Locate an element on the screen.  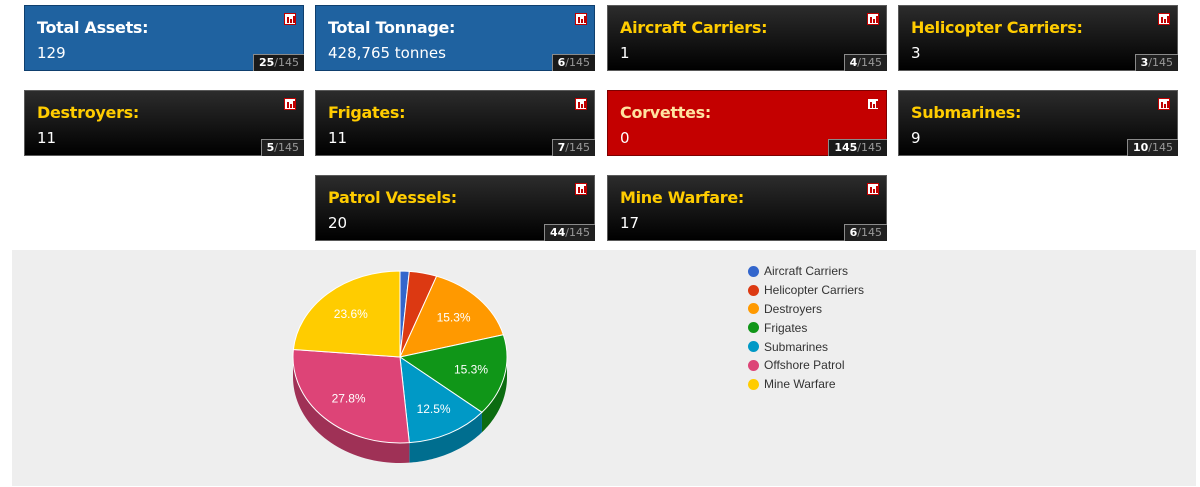
stat-card-frigates: Frigates: 11 7/145 is located at coordinates (455, 123).